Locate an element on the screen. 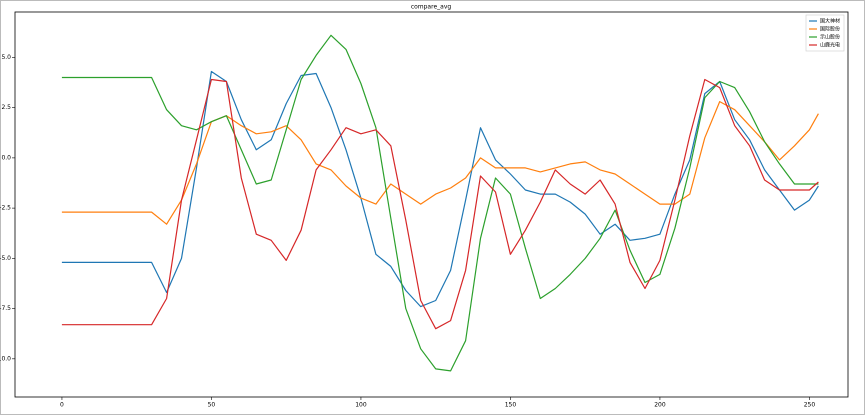 The image size is (865, 415). y-tick-label: -10.0 is located at coordinates (5, 358).